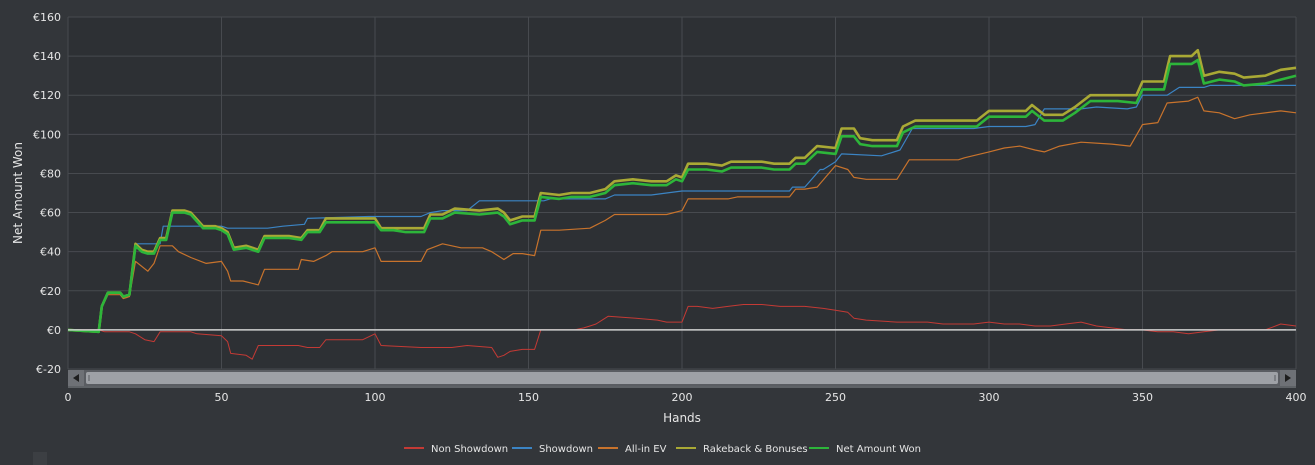 Image resolution: width=1315 pixels, height=465 pixels. Describe the element at coordinates (1142, 397) in the screenshot. I see `x-tick-label: 350` at that location.